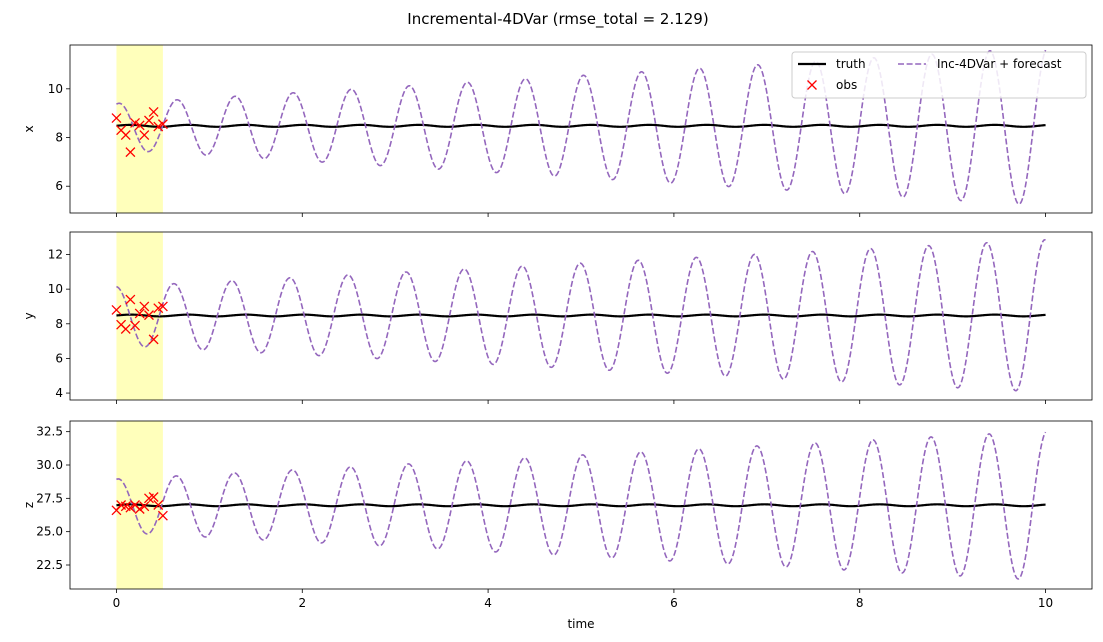  I want to click on y-tick-label: 25.0, so click(49, 532).